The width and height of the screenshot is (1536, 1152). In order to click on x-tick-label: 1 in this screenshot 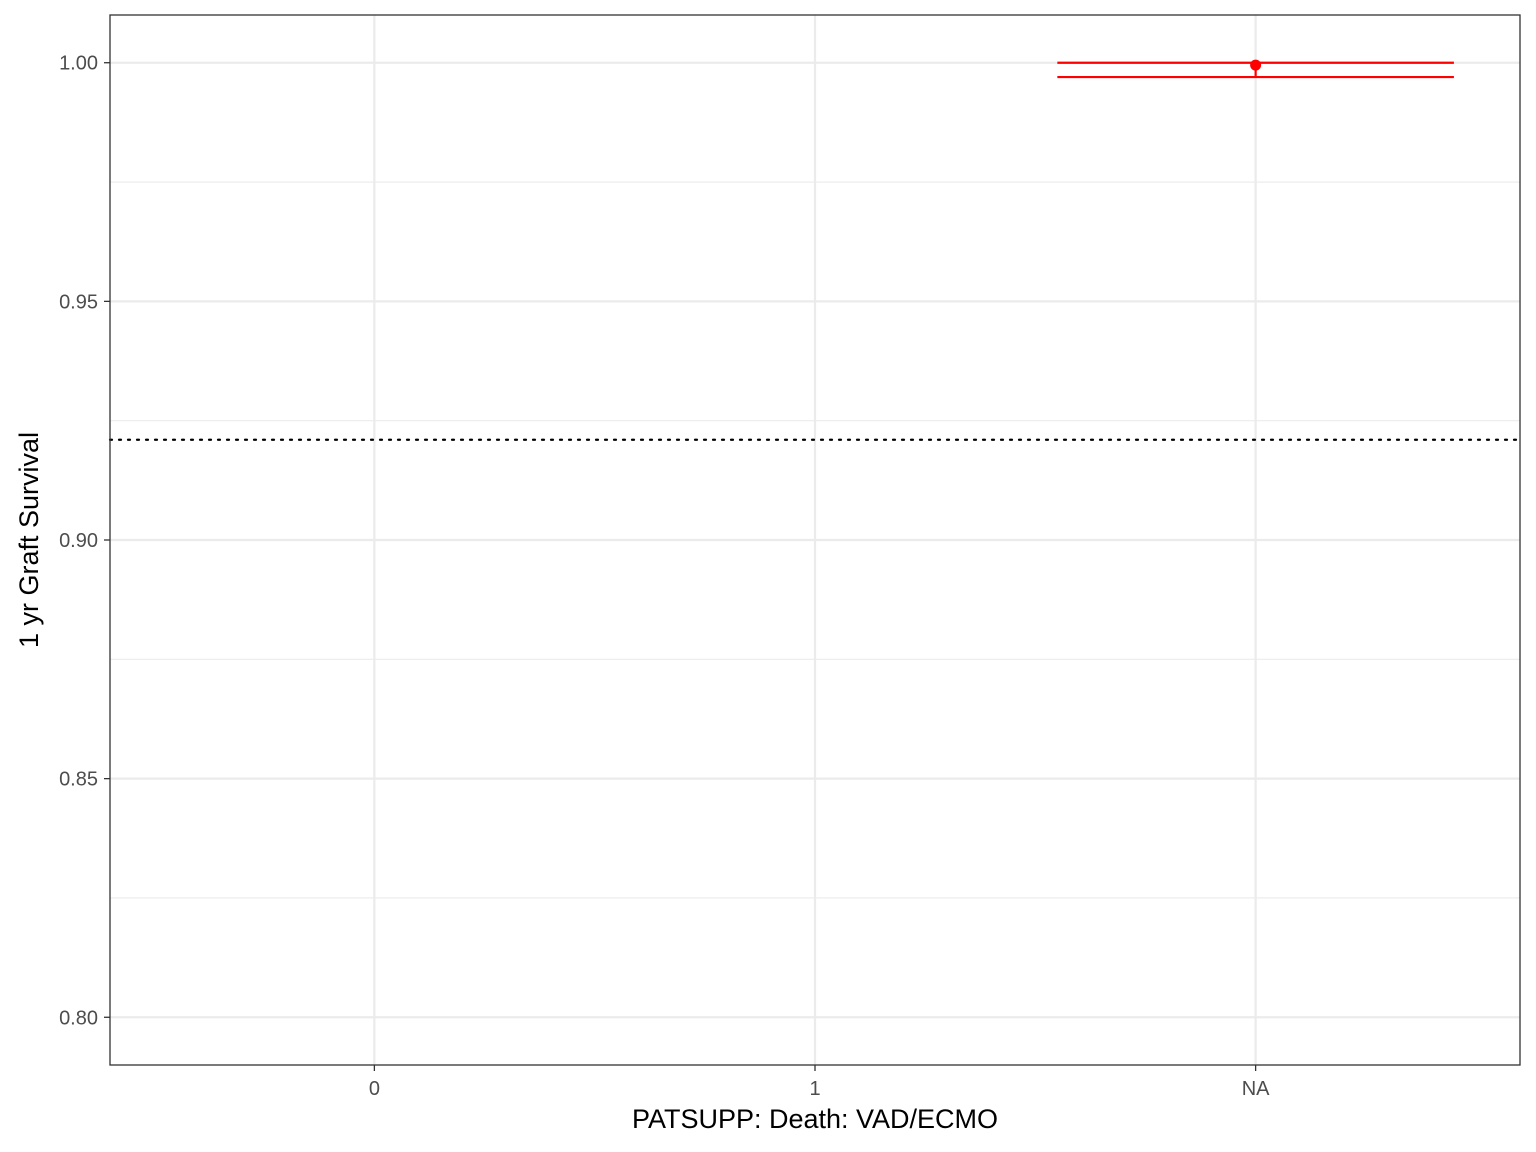, I will do `click(814, 1089)`.